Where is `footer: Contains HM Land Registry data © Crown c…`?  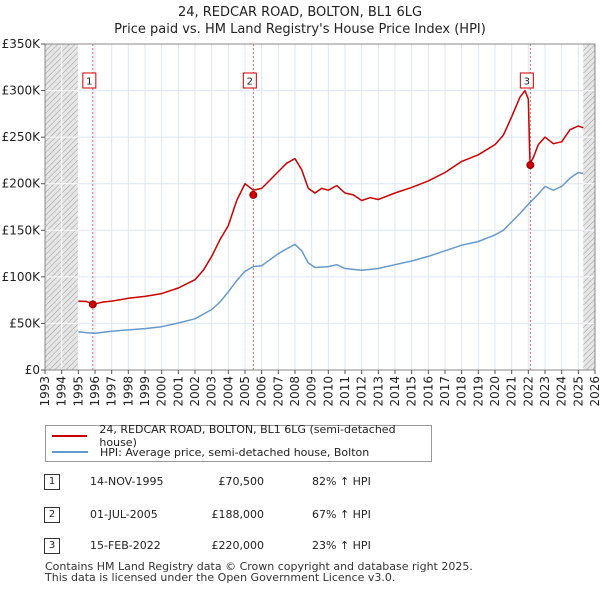
footer: Contains HM Land Registry data © Crown c… is located at coordinates (259, 572).